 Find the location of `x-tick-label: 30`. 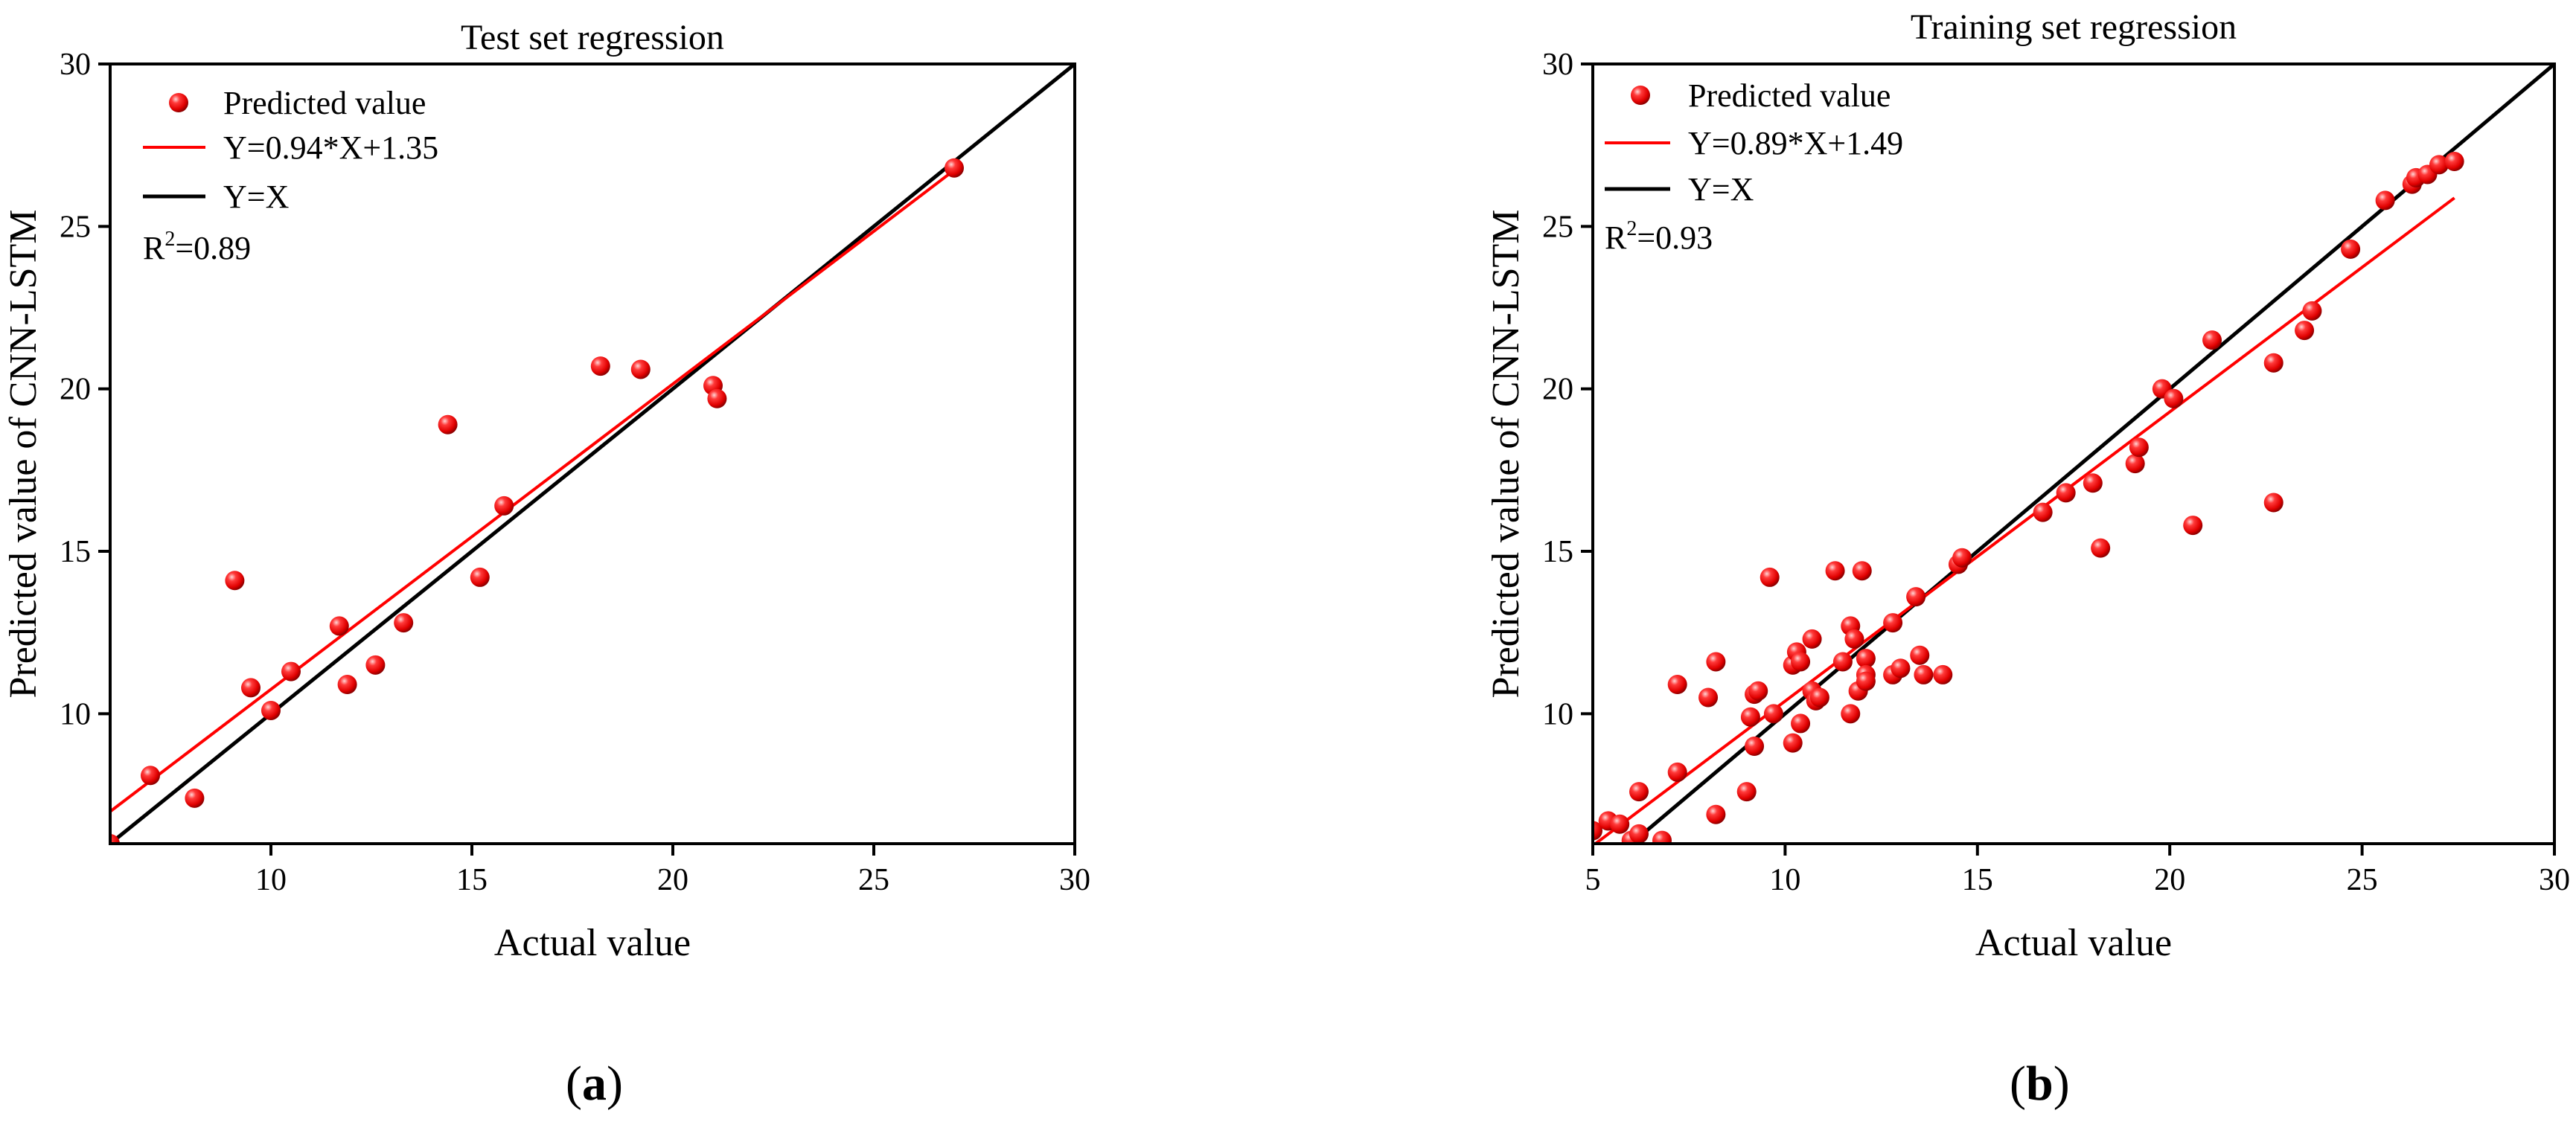

x-tick-label: 30 is located at coordinates (1074, 880).